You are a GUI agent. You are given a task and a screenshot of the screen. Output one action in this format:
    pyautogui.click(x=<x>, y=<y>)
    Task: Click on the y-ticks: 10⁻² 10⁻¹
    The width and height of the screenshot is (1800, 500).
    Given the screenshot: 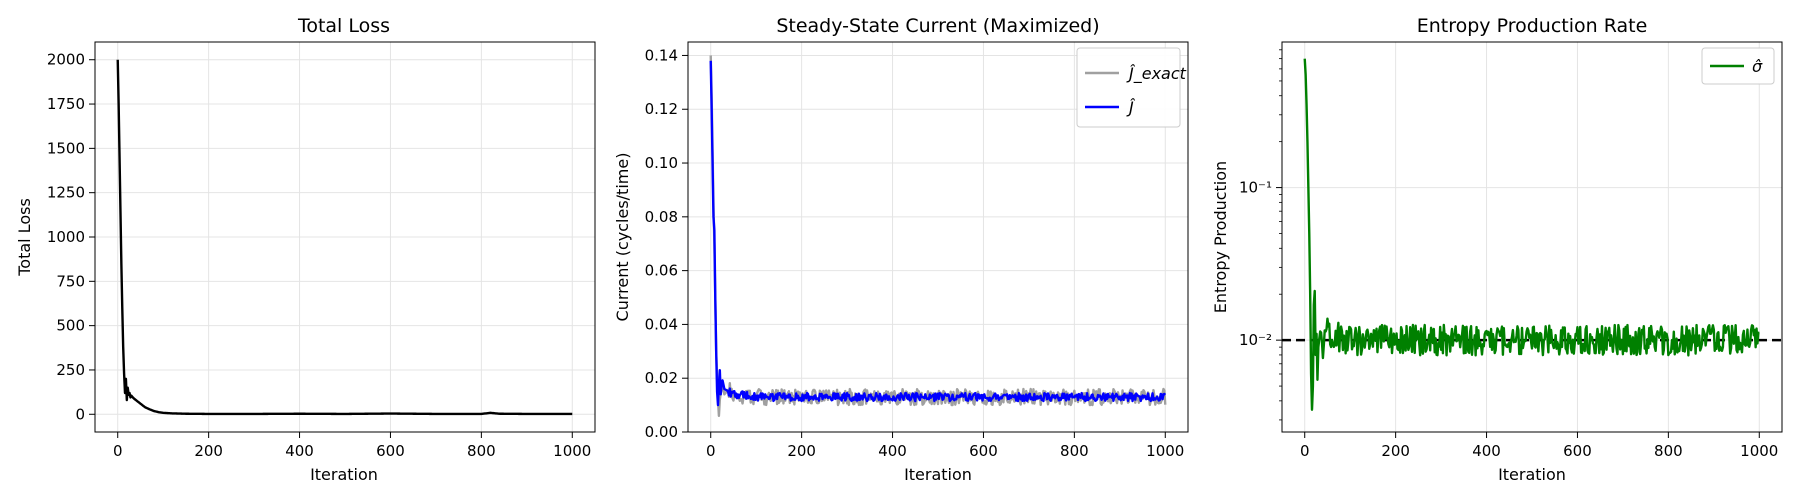 What is the action you would take?
    pyautogui.click(x=1260, y=235)
    